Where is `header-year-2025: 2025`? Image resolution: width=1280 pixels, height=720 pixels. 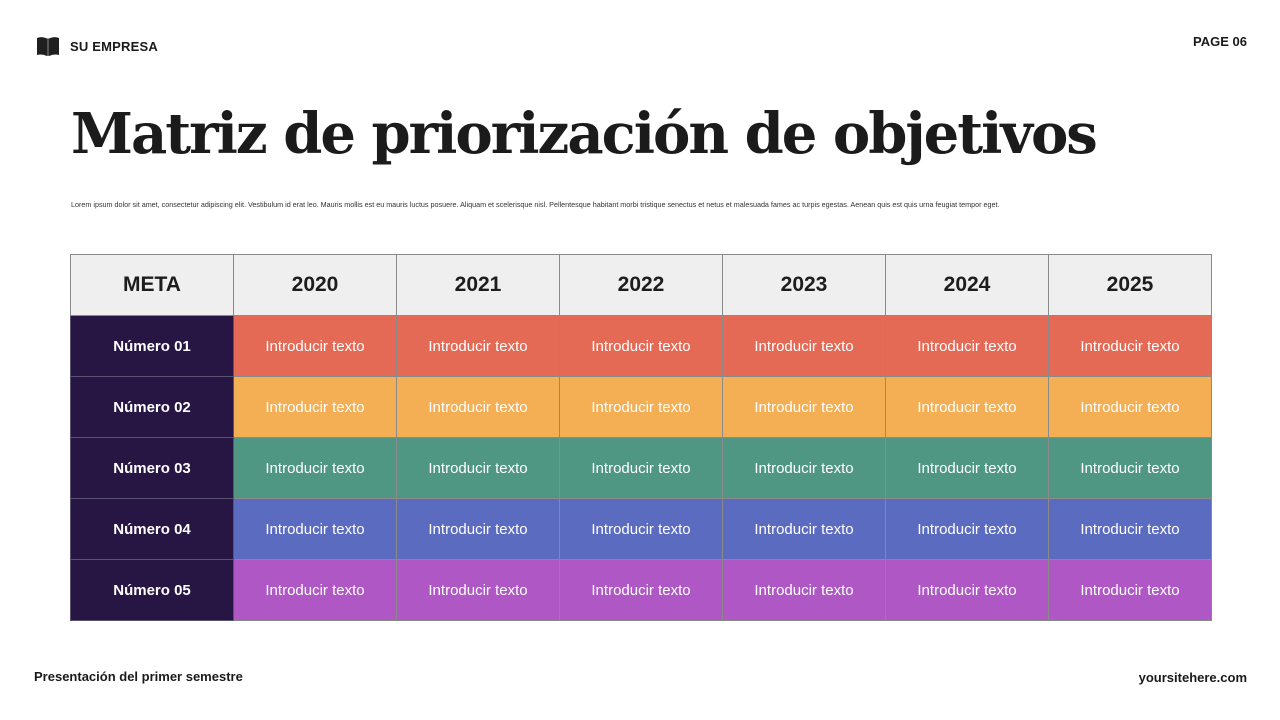
header-year-2025: 2025 is located at coordinates (1130, 285).